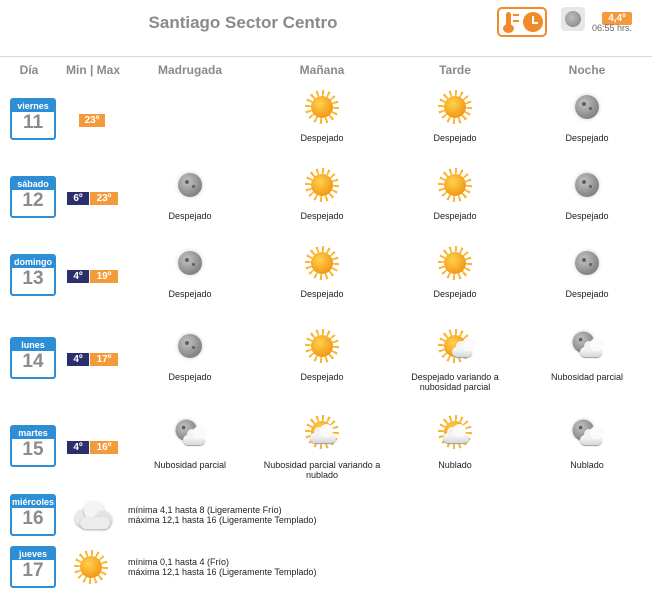  I want to click on day-number: 11, so click(33, 122).